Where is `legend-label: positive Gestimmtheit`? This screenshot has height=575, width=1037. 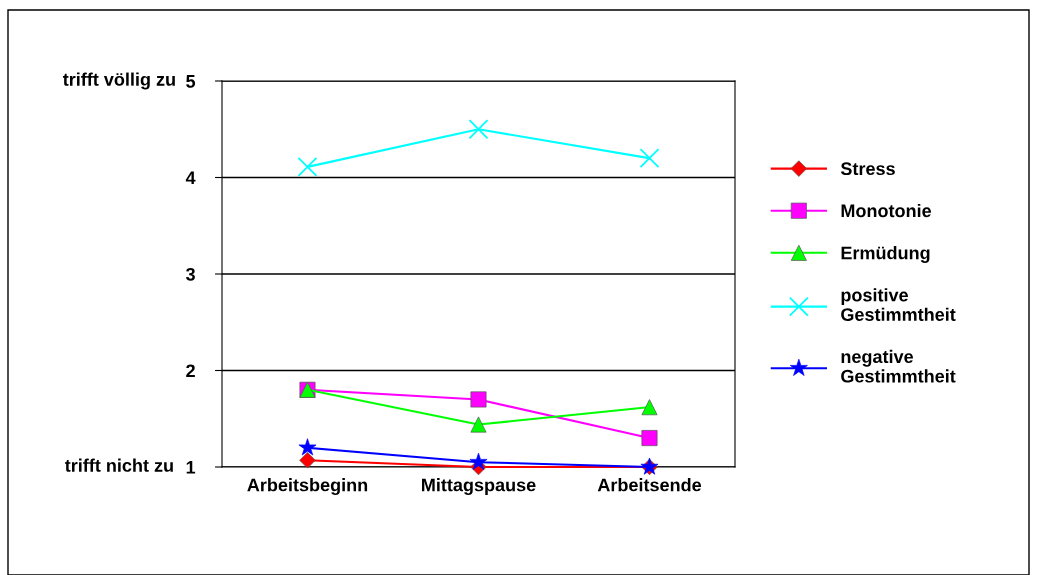
legend-label: positive Gestimmtheit is located at coordinates (898, 304).